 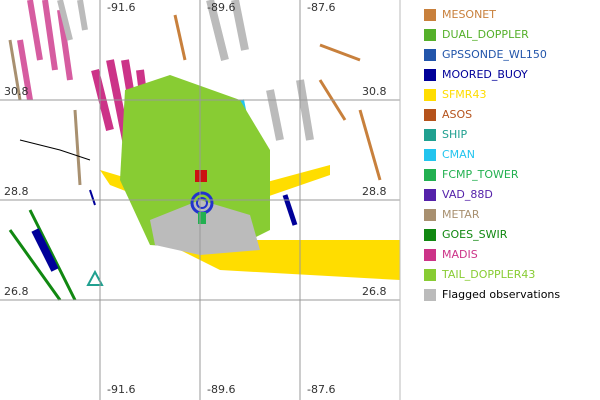 I want to click on ship-marker, so click(x=95, y=277).